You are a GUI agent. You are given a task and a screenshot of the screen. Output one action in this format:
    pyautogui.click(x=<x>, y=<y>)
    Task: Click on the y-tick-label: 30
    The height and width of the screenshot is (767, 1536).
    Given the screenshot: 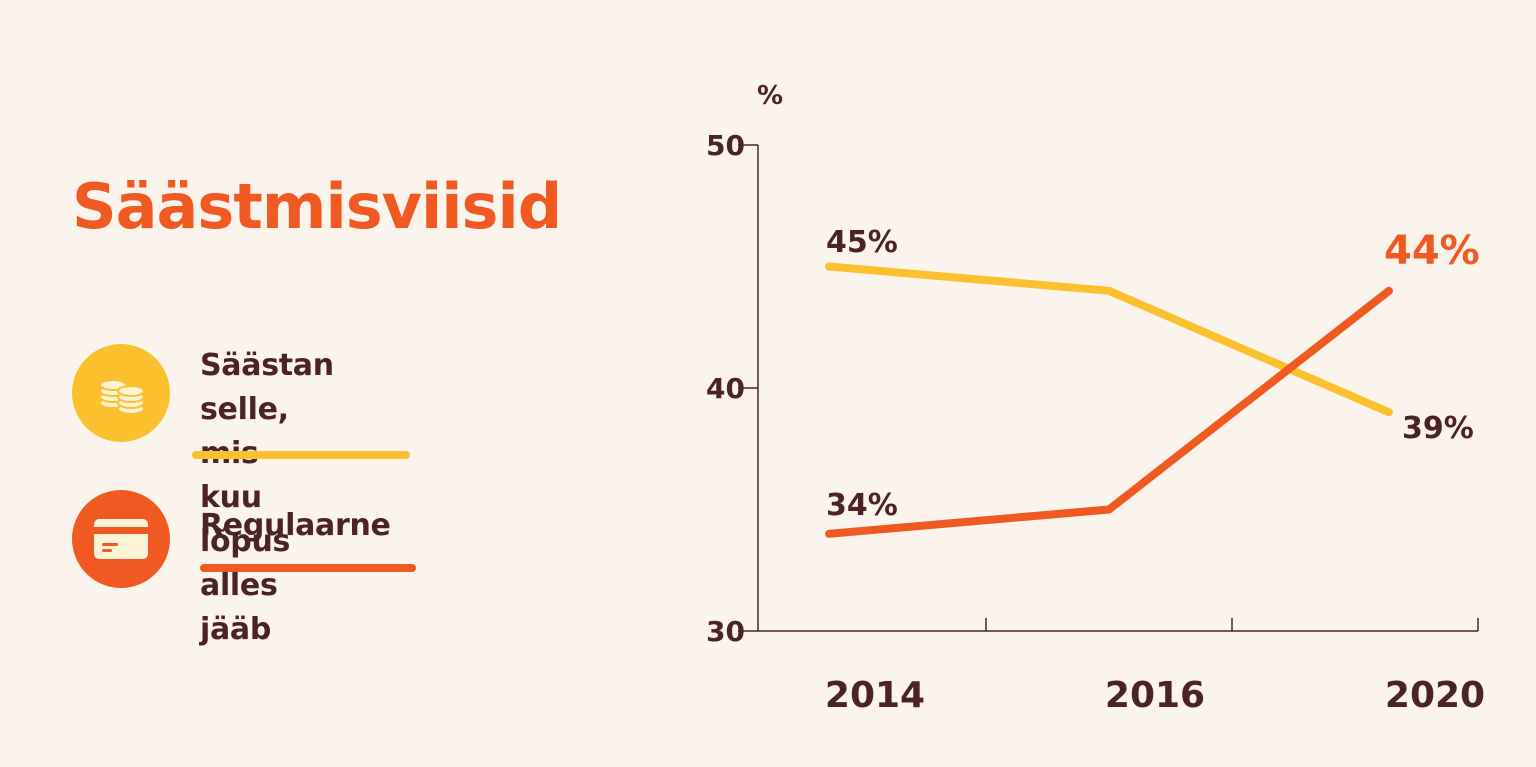 What is the action you would take?
    pyautogui.click(x=725, y=631)
    